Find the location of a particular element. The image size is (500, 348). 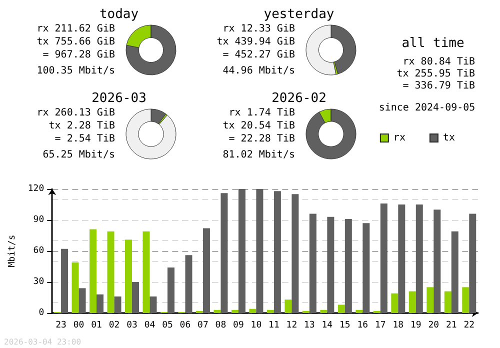

text: tx 20.54 TiB is located at coordinates (258, 126).